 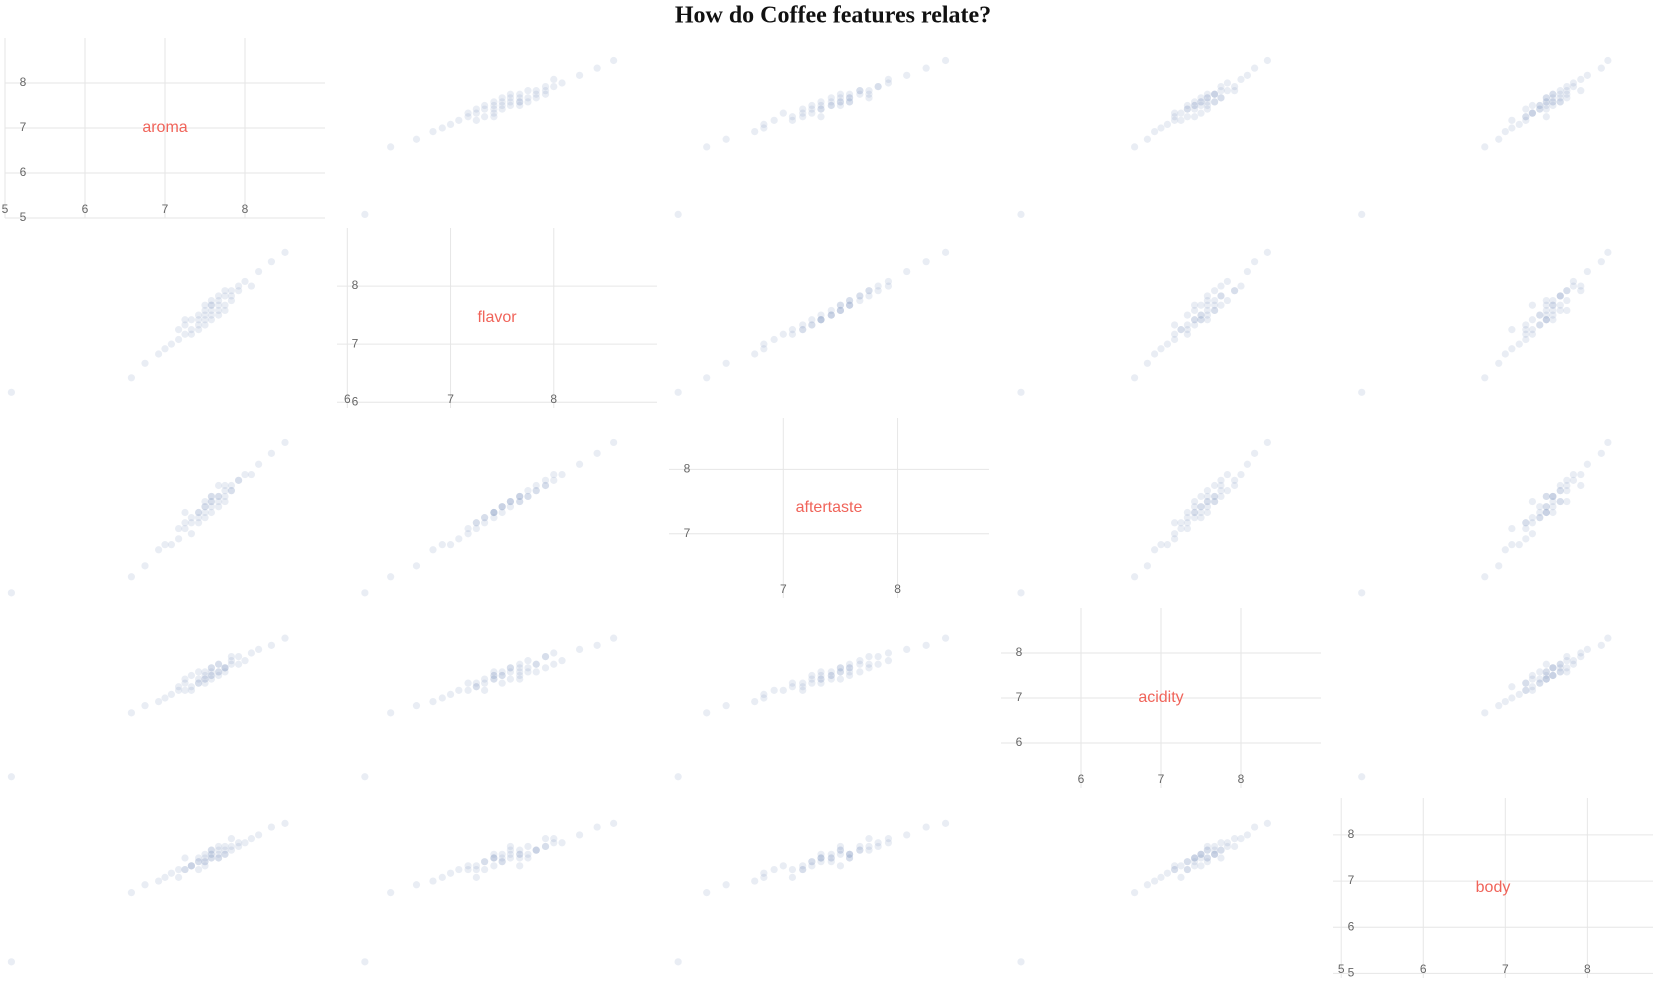 What do you see at coordinates (1587, 969) in the screenshot?
I see `x-tick-label: 8` at bounding box center [1587, 969].